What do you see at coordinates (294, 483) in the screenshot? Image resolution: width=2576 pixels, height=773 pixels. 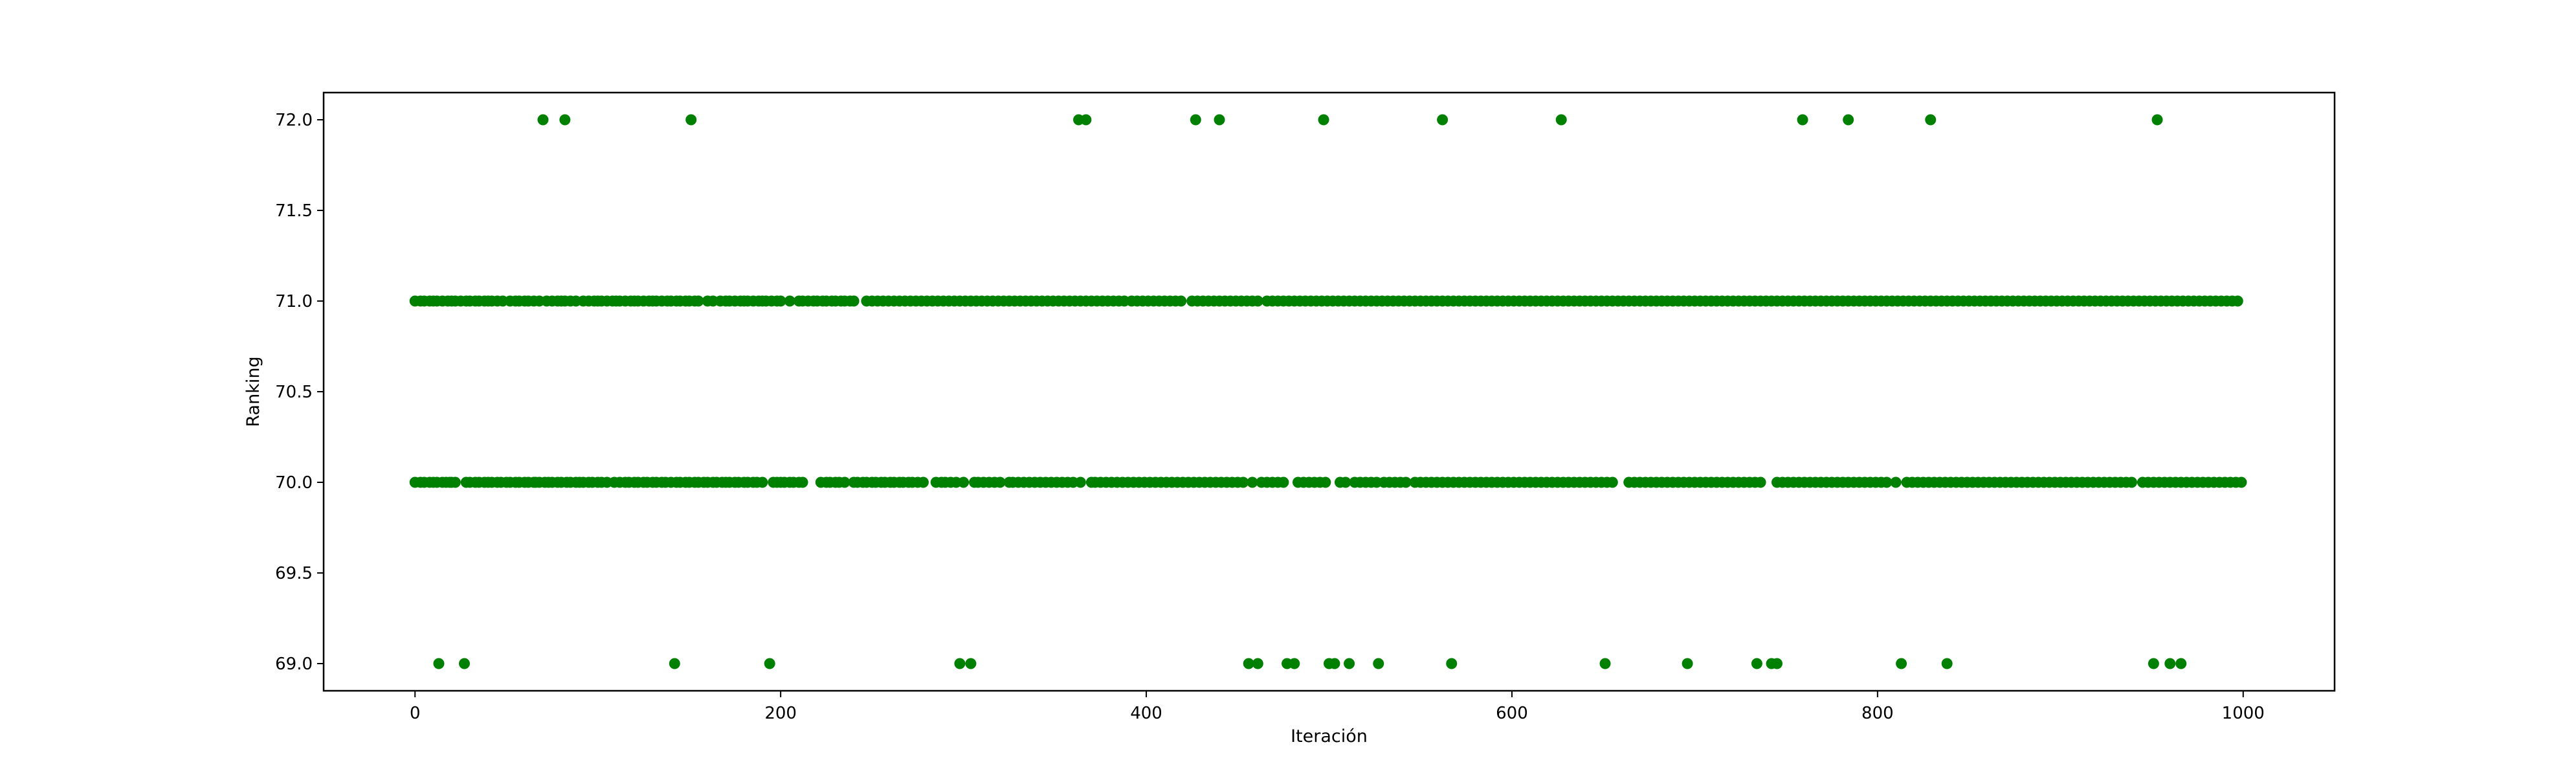 I see `y-tick-label: 70.0` at bounding box center [294, 483].